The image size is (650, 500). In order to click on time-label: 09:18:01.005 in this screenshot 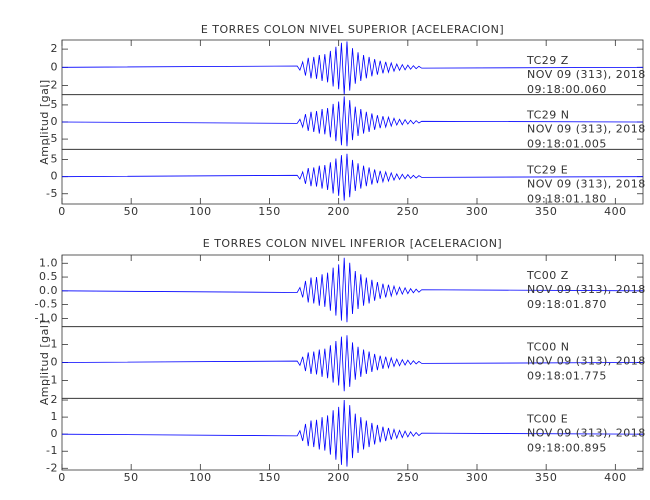, I will do `click(567, 144)`.